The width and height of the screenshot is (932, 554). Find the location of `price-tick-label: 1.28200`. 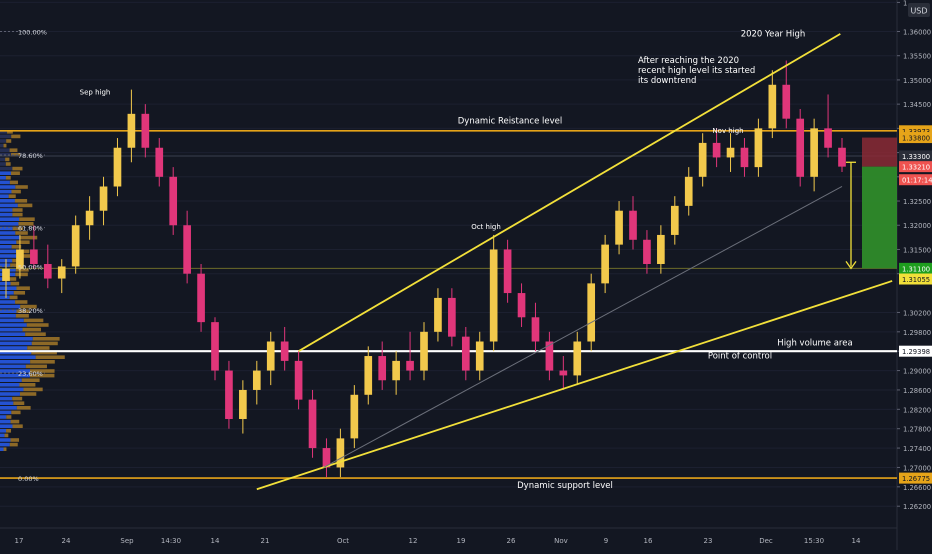

price-tick-label: 1.28200 is located at coordinates (917, 410).